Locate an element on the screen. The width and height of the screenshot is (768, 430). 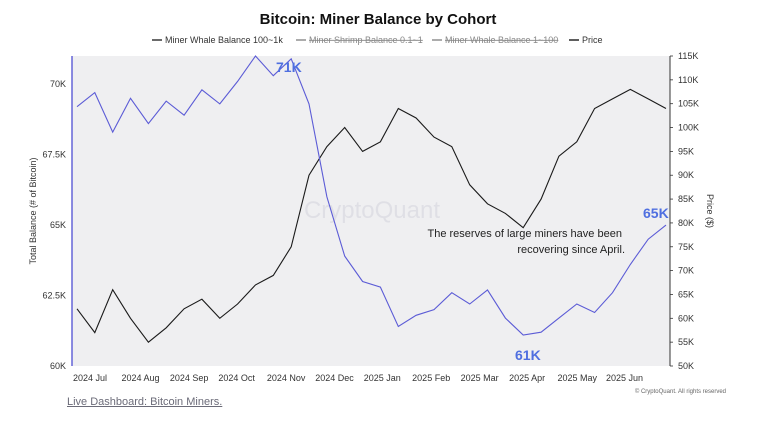
right-tick-label: 95K is located at coordinates (686, 151).